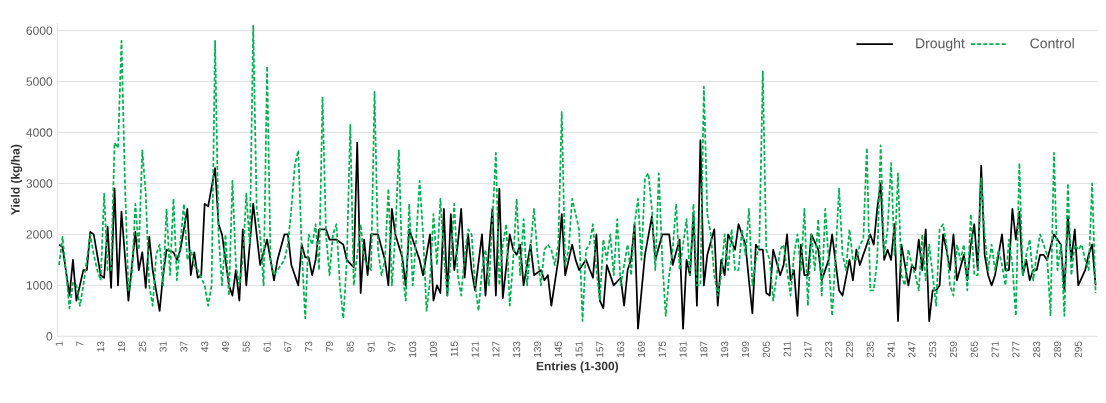 This screenshot has height=403, width=1106. Describe the element at coordinates (577, 367) in the screenshot. I see `x-axis-title: Entries (1-300)` at that location.